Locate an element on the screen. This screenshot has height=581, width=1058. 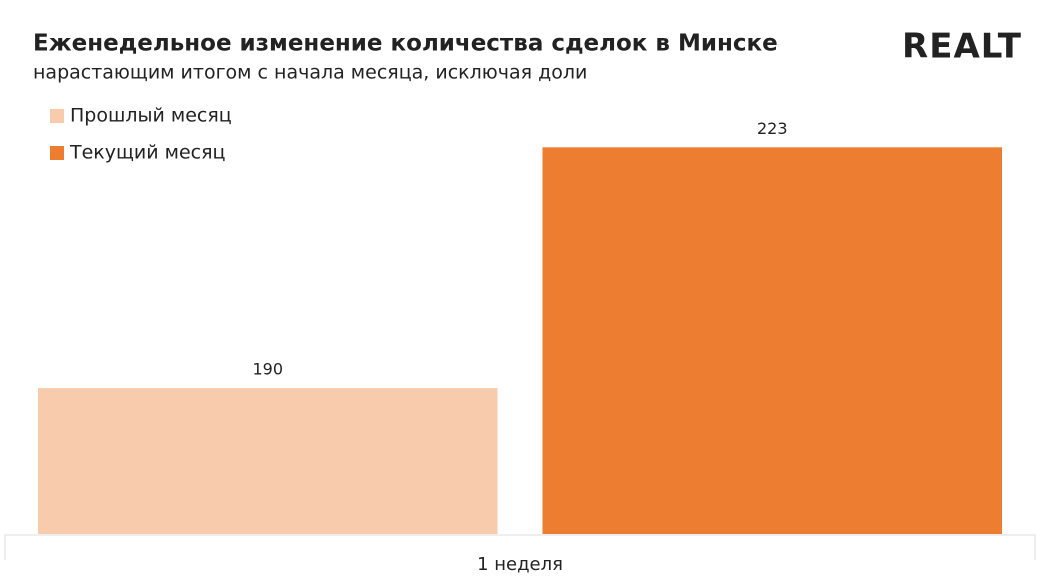
value-label: 190 is located at coordinates (267, 369).